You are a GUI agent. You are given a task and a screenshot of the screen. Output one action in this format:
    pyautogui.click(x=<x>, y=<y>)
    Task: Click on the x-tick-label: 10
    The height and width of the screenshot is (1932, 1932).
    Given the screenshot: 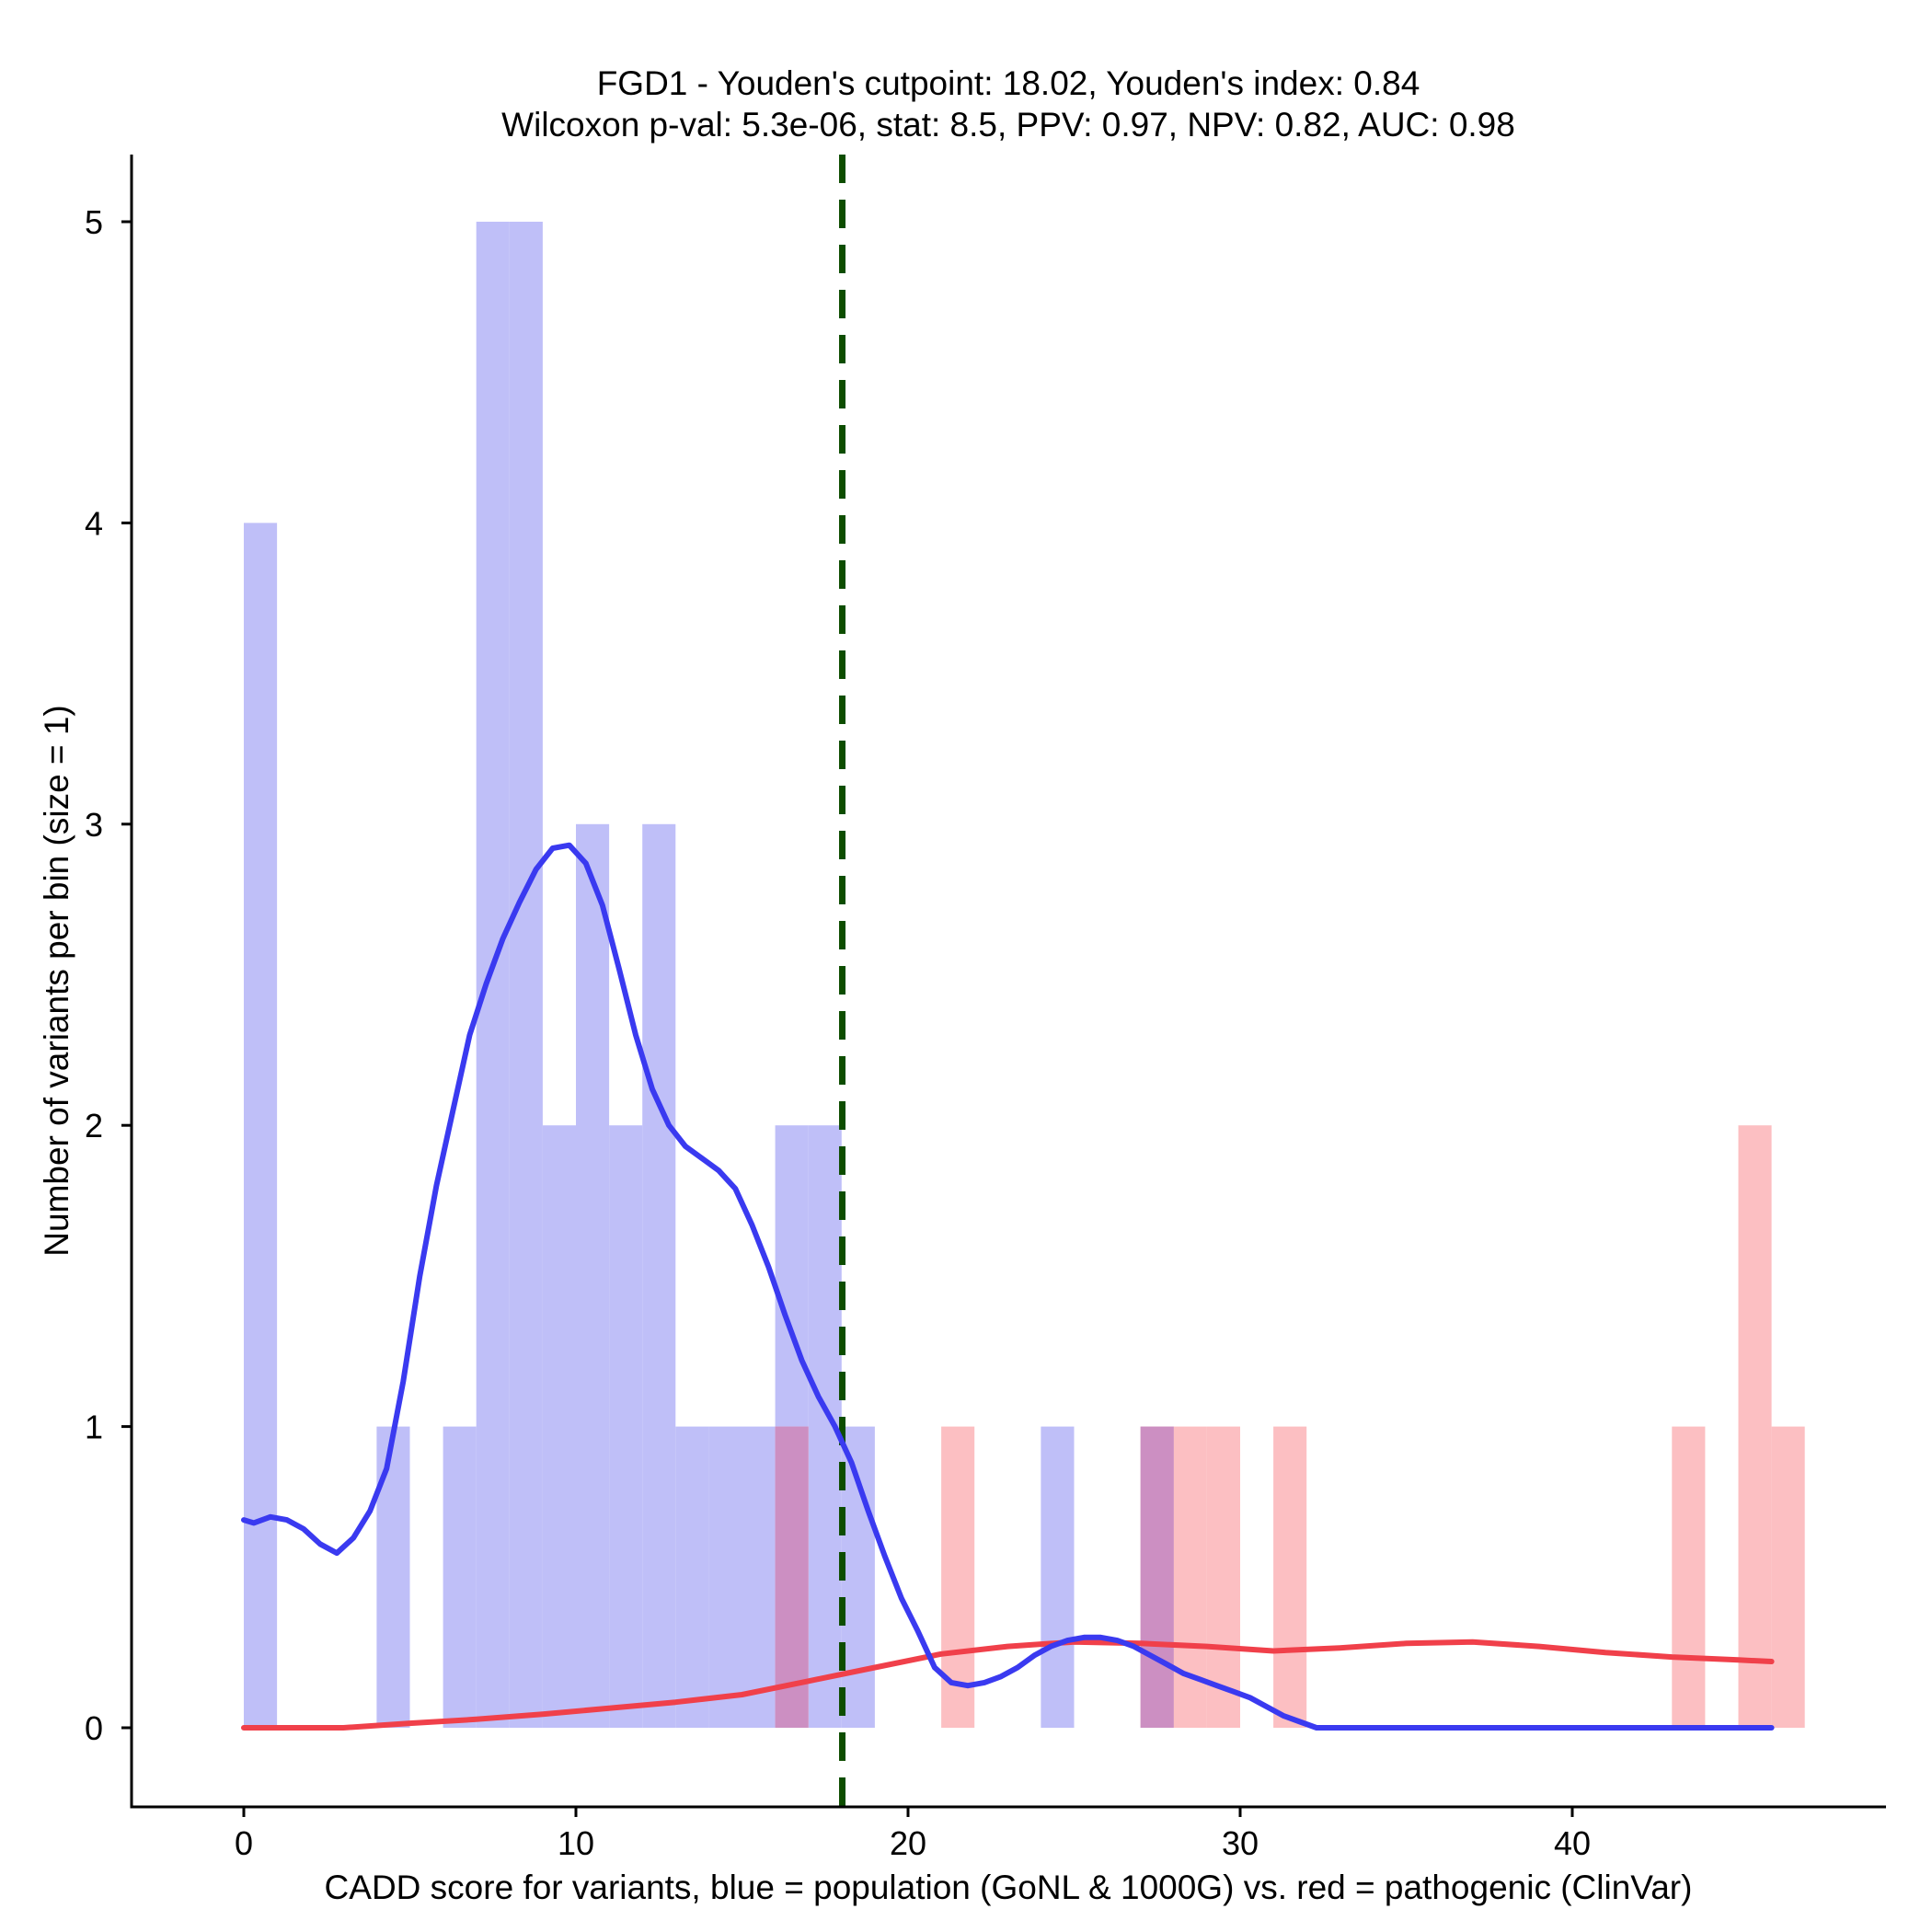 What is the action you would take?
    pyautogui.click(x=576, y=1843)
    